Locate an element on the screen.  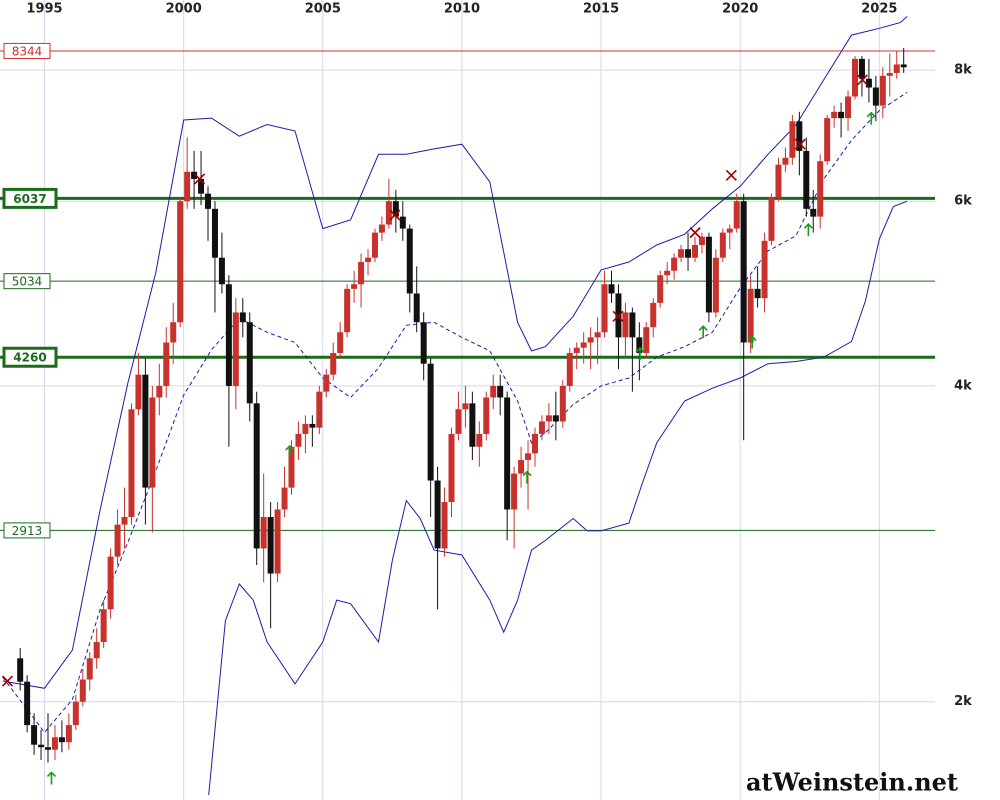
x-tick-label: 2020 is located at coordinates (740, 9).